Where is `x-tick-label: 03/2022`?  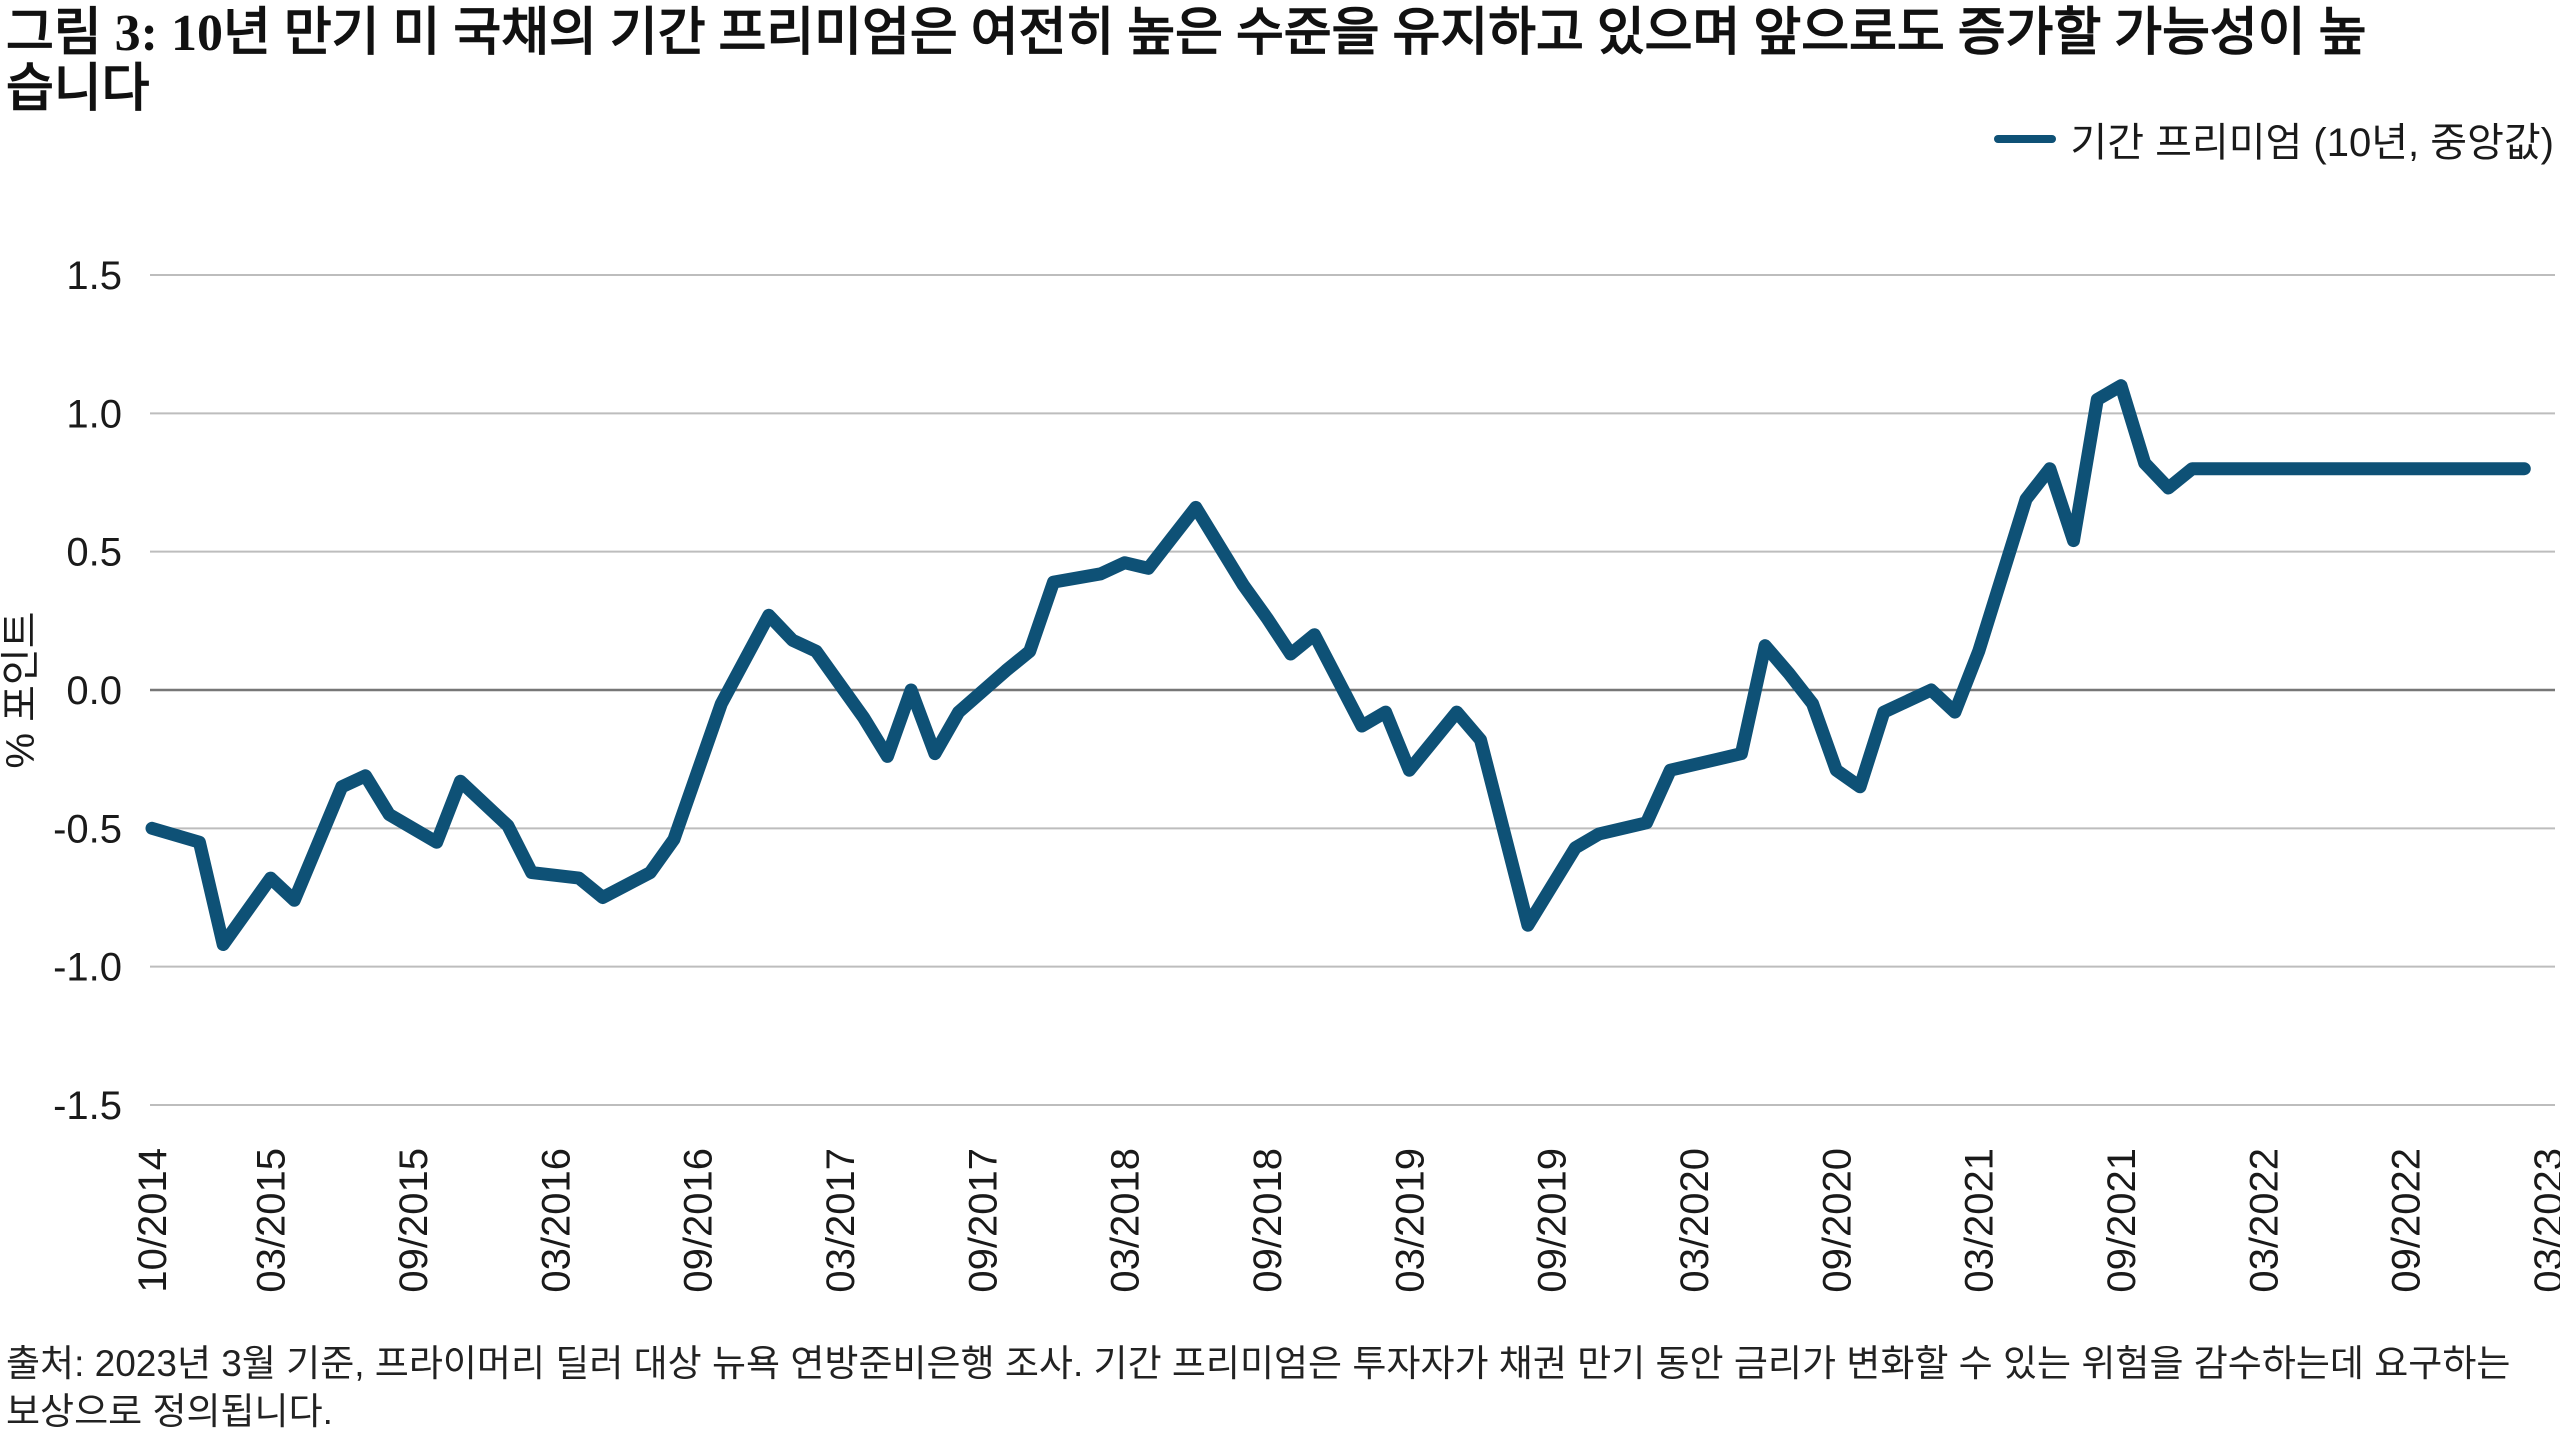 x-tick-label: 03/2022 is located at coordinates (2264, 1220).